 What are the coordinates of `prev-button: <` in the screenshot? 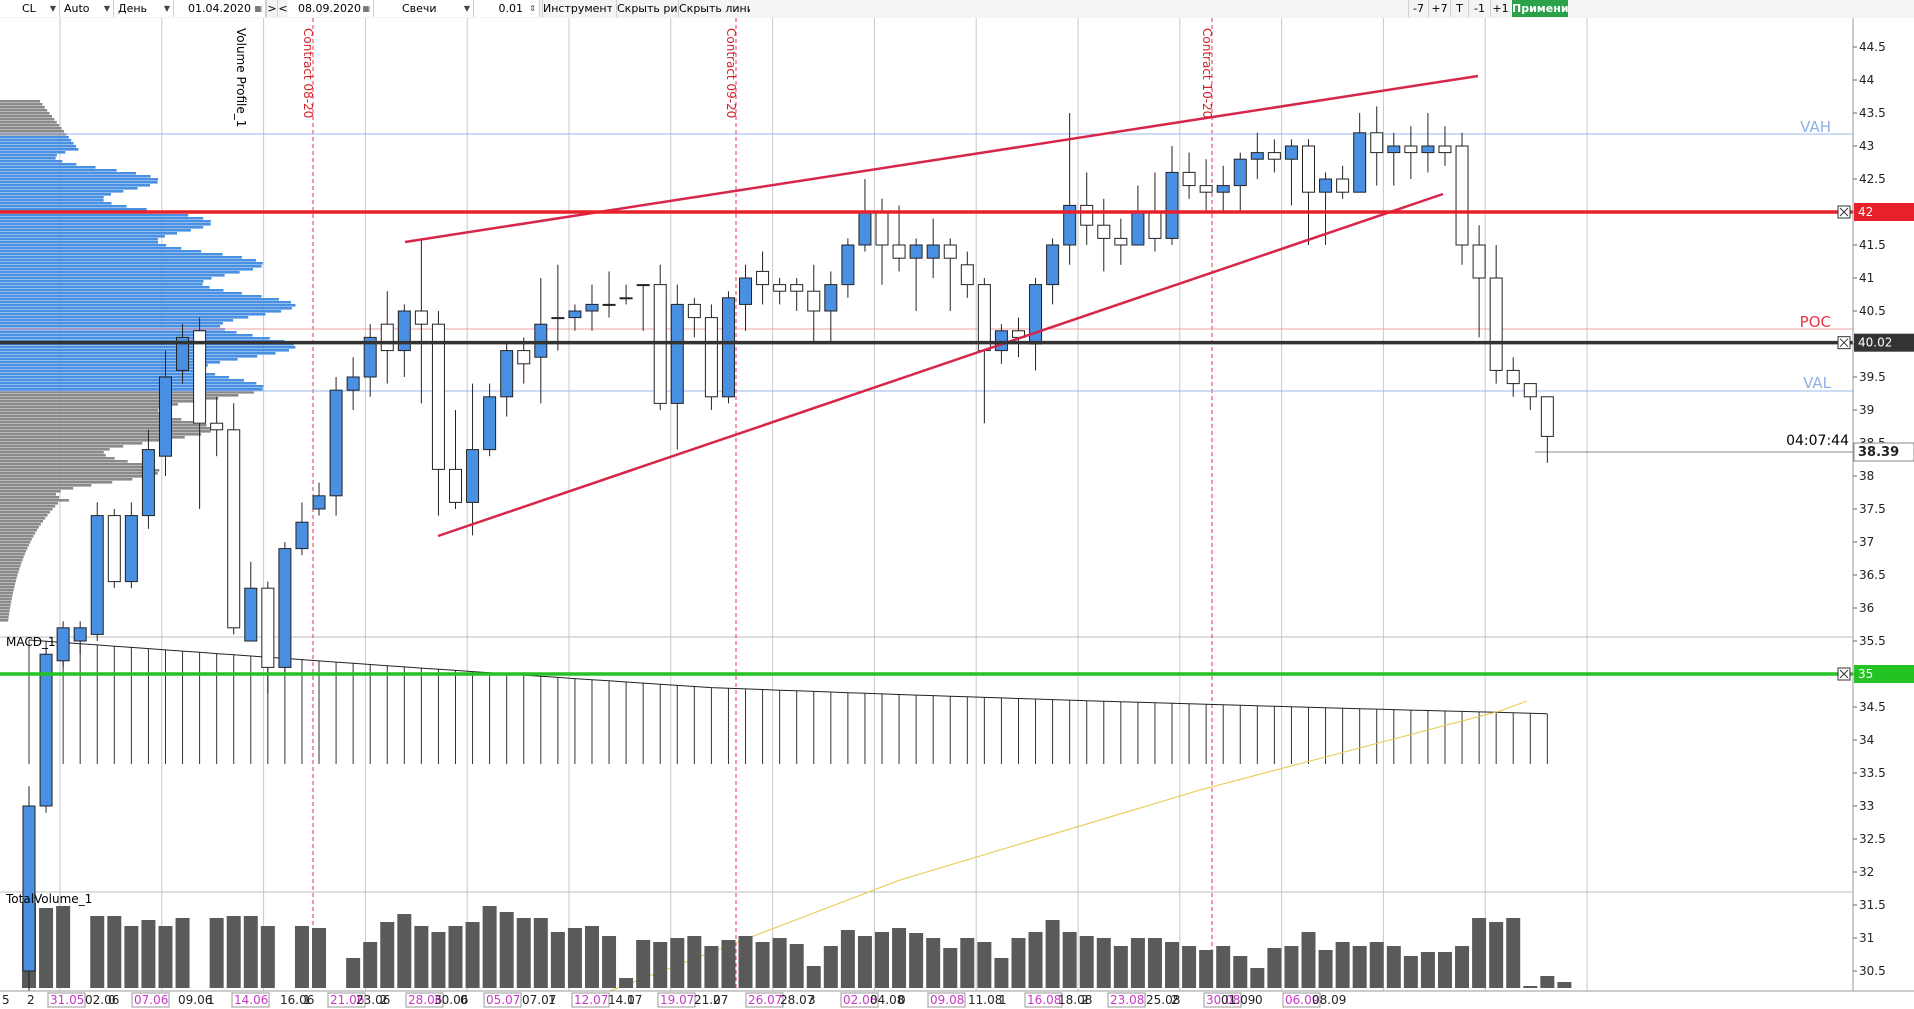 It's located at (282, 8).